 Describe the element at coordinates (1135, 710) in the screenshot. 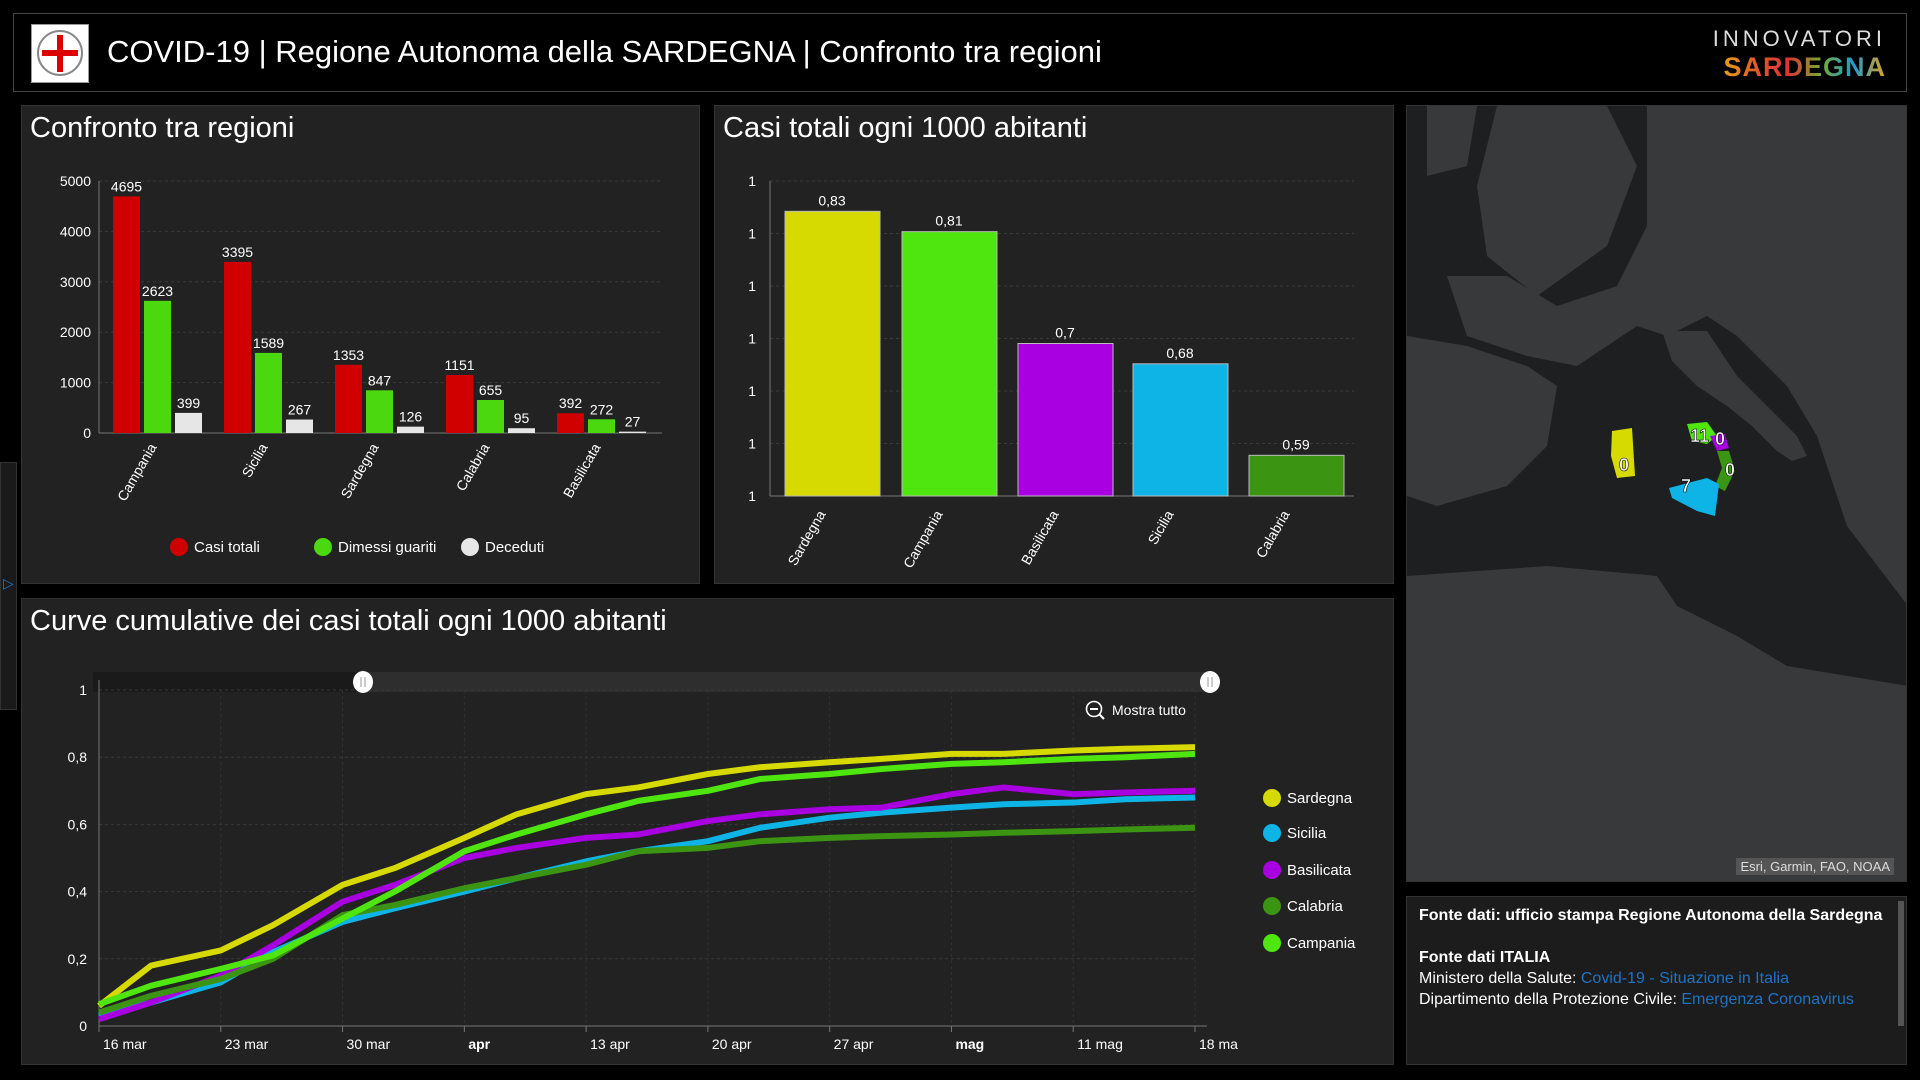

I see `mostra-tutto-button: Mostra tutto` at that location.